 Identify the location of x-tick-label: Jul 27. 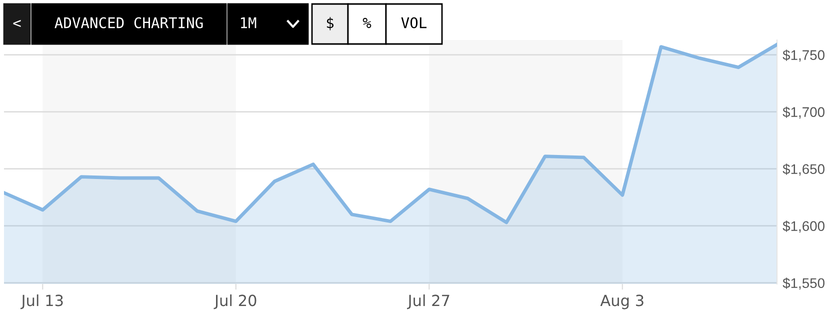
(428, 302).